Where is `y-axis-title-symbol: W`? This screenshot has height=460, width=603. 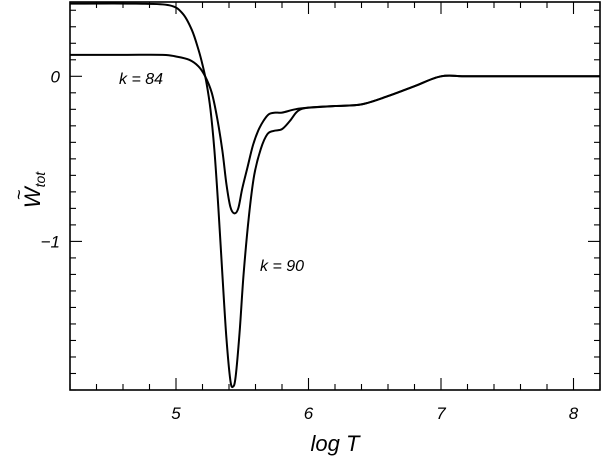
y-axis-title-symbol: W is located at coordinates (32, 196).